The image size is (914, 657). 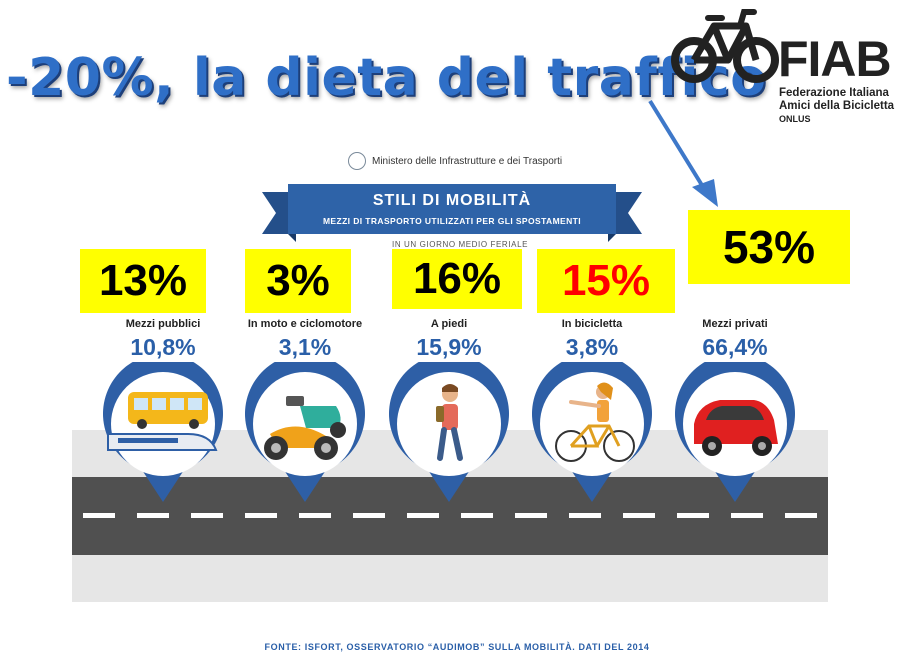 What do you see at coordinates (305, 347) in the screenshot?
I see `category-value-moto: 3,1%` at bounding box center [305, 347].